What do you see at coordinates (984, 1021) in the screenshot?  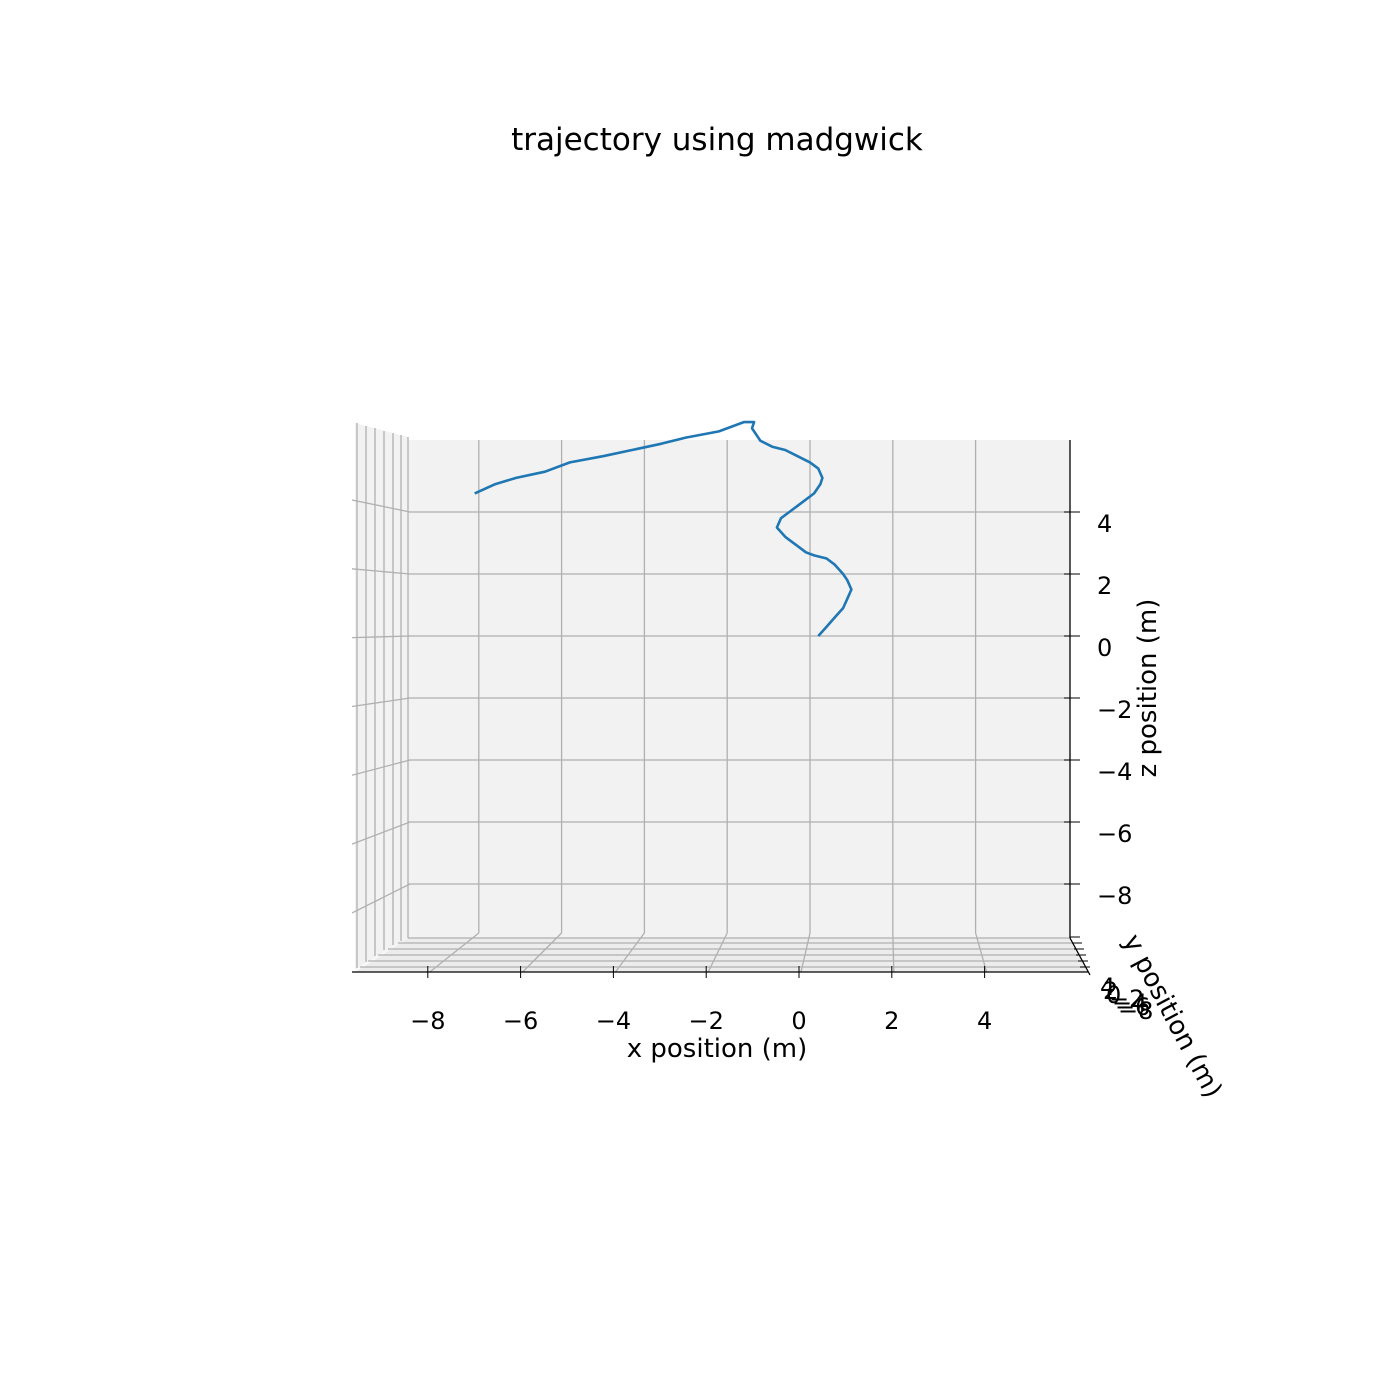 I see `x-tick-label: 4` at bounding box center [984, 1021].